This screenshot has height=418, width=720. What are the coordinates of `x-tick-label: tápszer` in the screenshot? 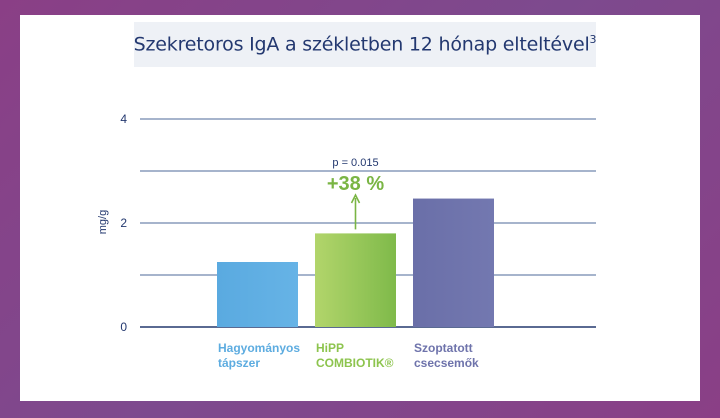 It's located at (239, 363).